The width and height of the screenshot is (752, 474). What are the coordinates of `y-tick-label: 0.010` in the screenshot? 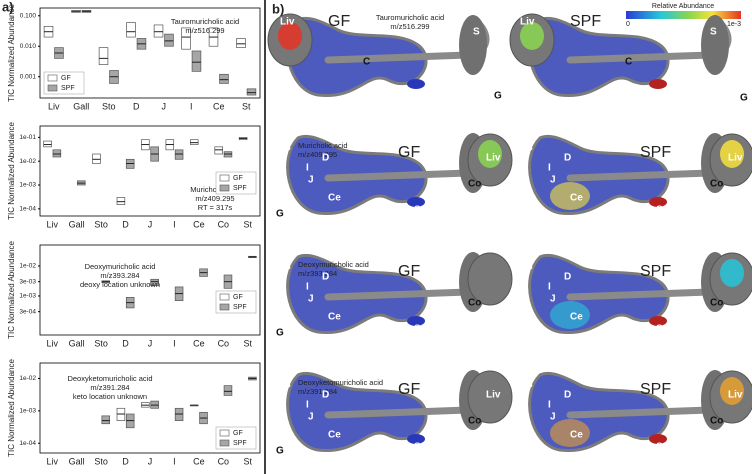 It's located at (28, 46).